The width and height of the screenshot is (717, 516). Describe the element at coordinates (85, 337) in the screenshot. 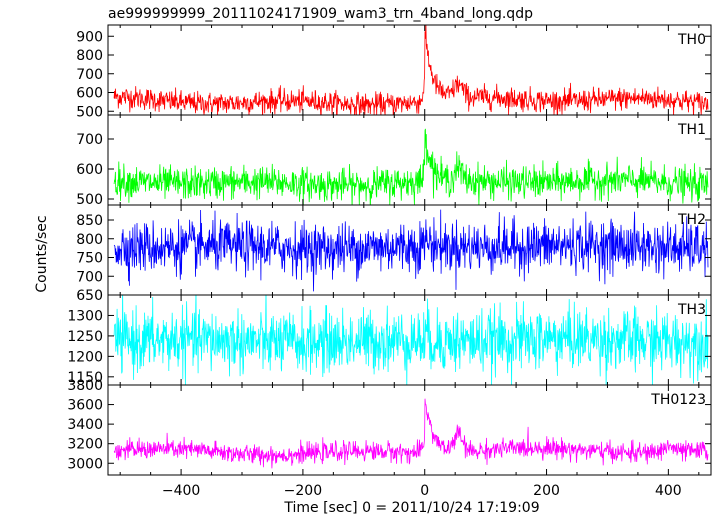

I see `y-tick-label: 1250` at that location.